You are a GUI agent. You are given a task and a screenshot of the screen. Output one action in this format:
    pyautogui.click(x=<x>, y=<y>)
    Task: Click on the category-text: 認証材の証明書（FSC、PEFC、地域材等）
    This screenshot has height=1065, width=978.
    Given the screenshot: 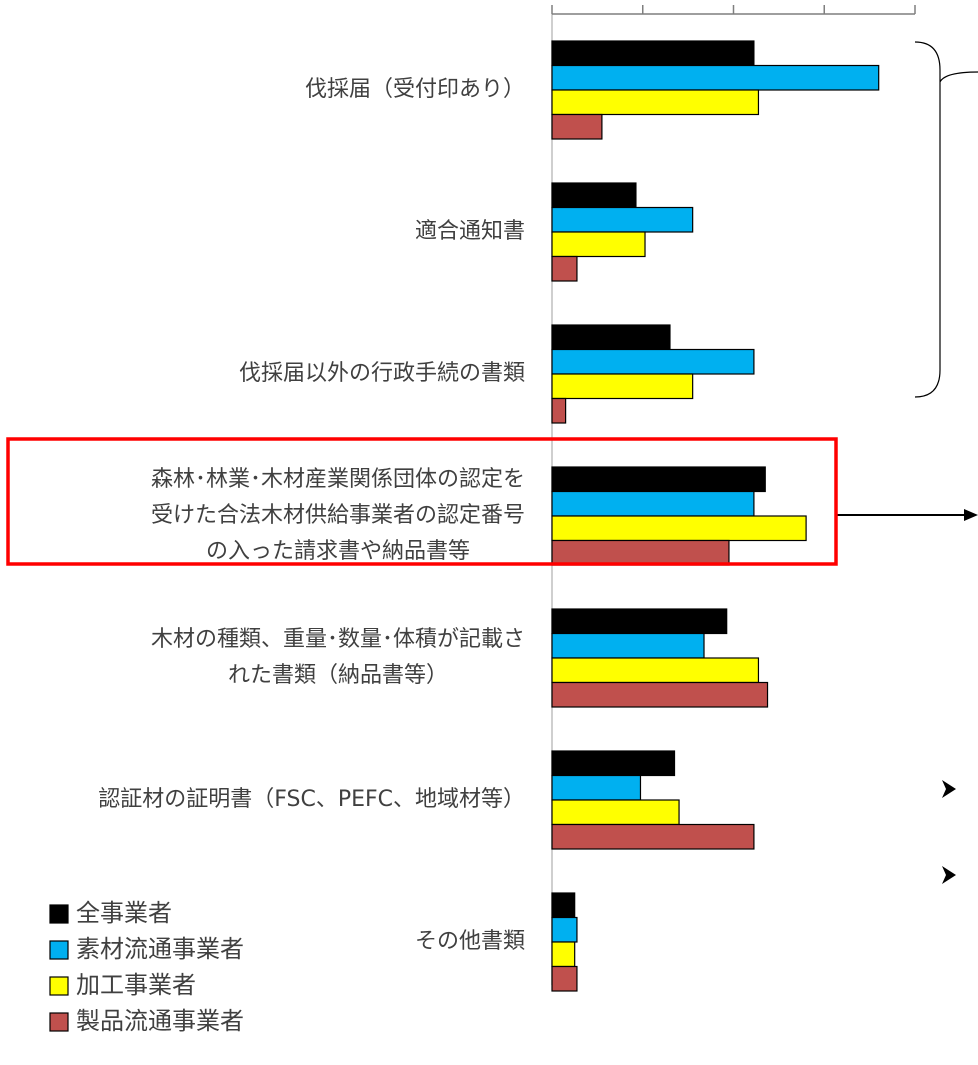 What is the action you would take?
    pyautogui.click(x=311, y=799)
    